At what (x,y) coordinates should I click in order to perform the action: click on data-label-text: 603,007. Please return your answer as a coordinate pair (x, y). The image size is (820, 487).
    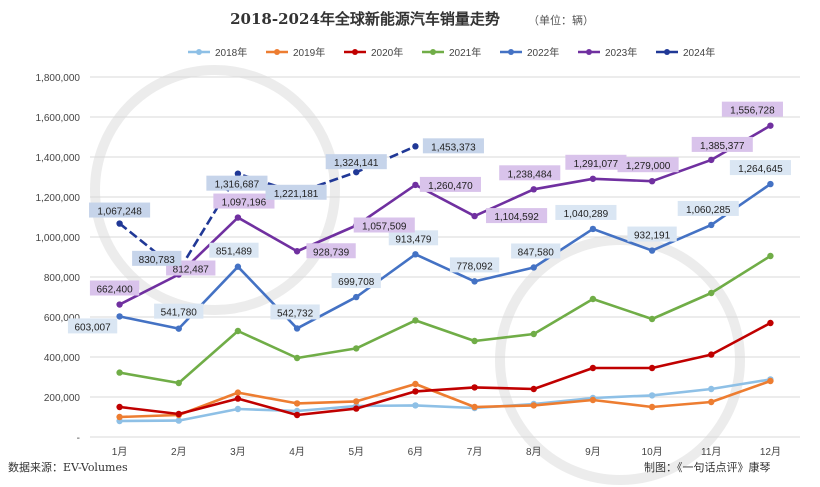
    Looking at the image, I should click on (93, 327).